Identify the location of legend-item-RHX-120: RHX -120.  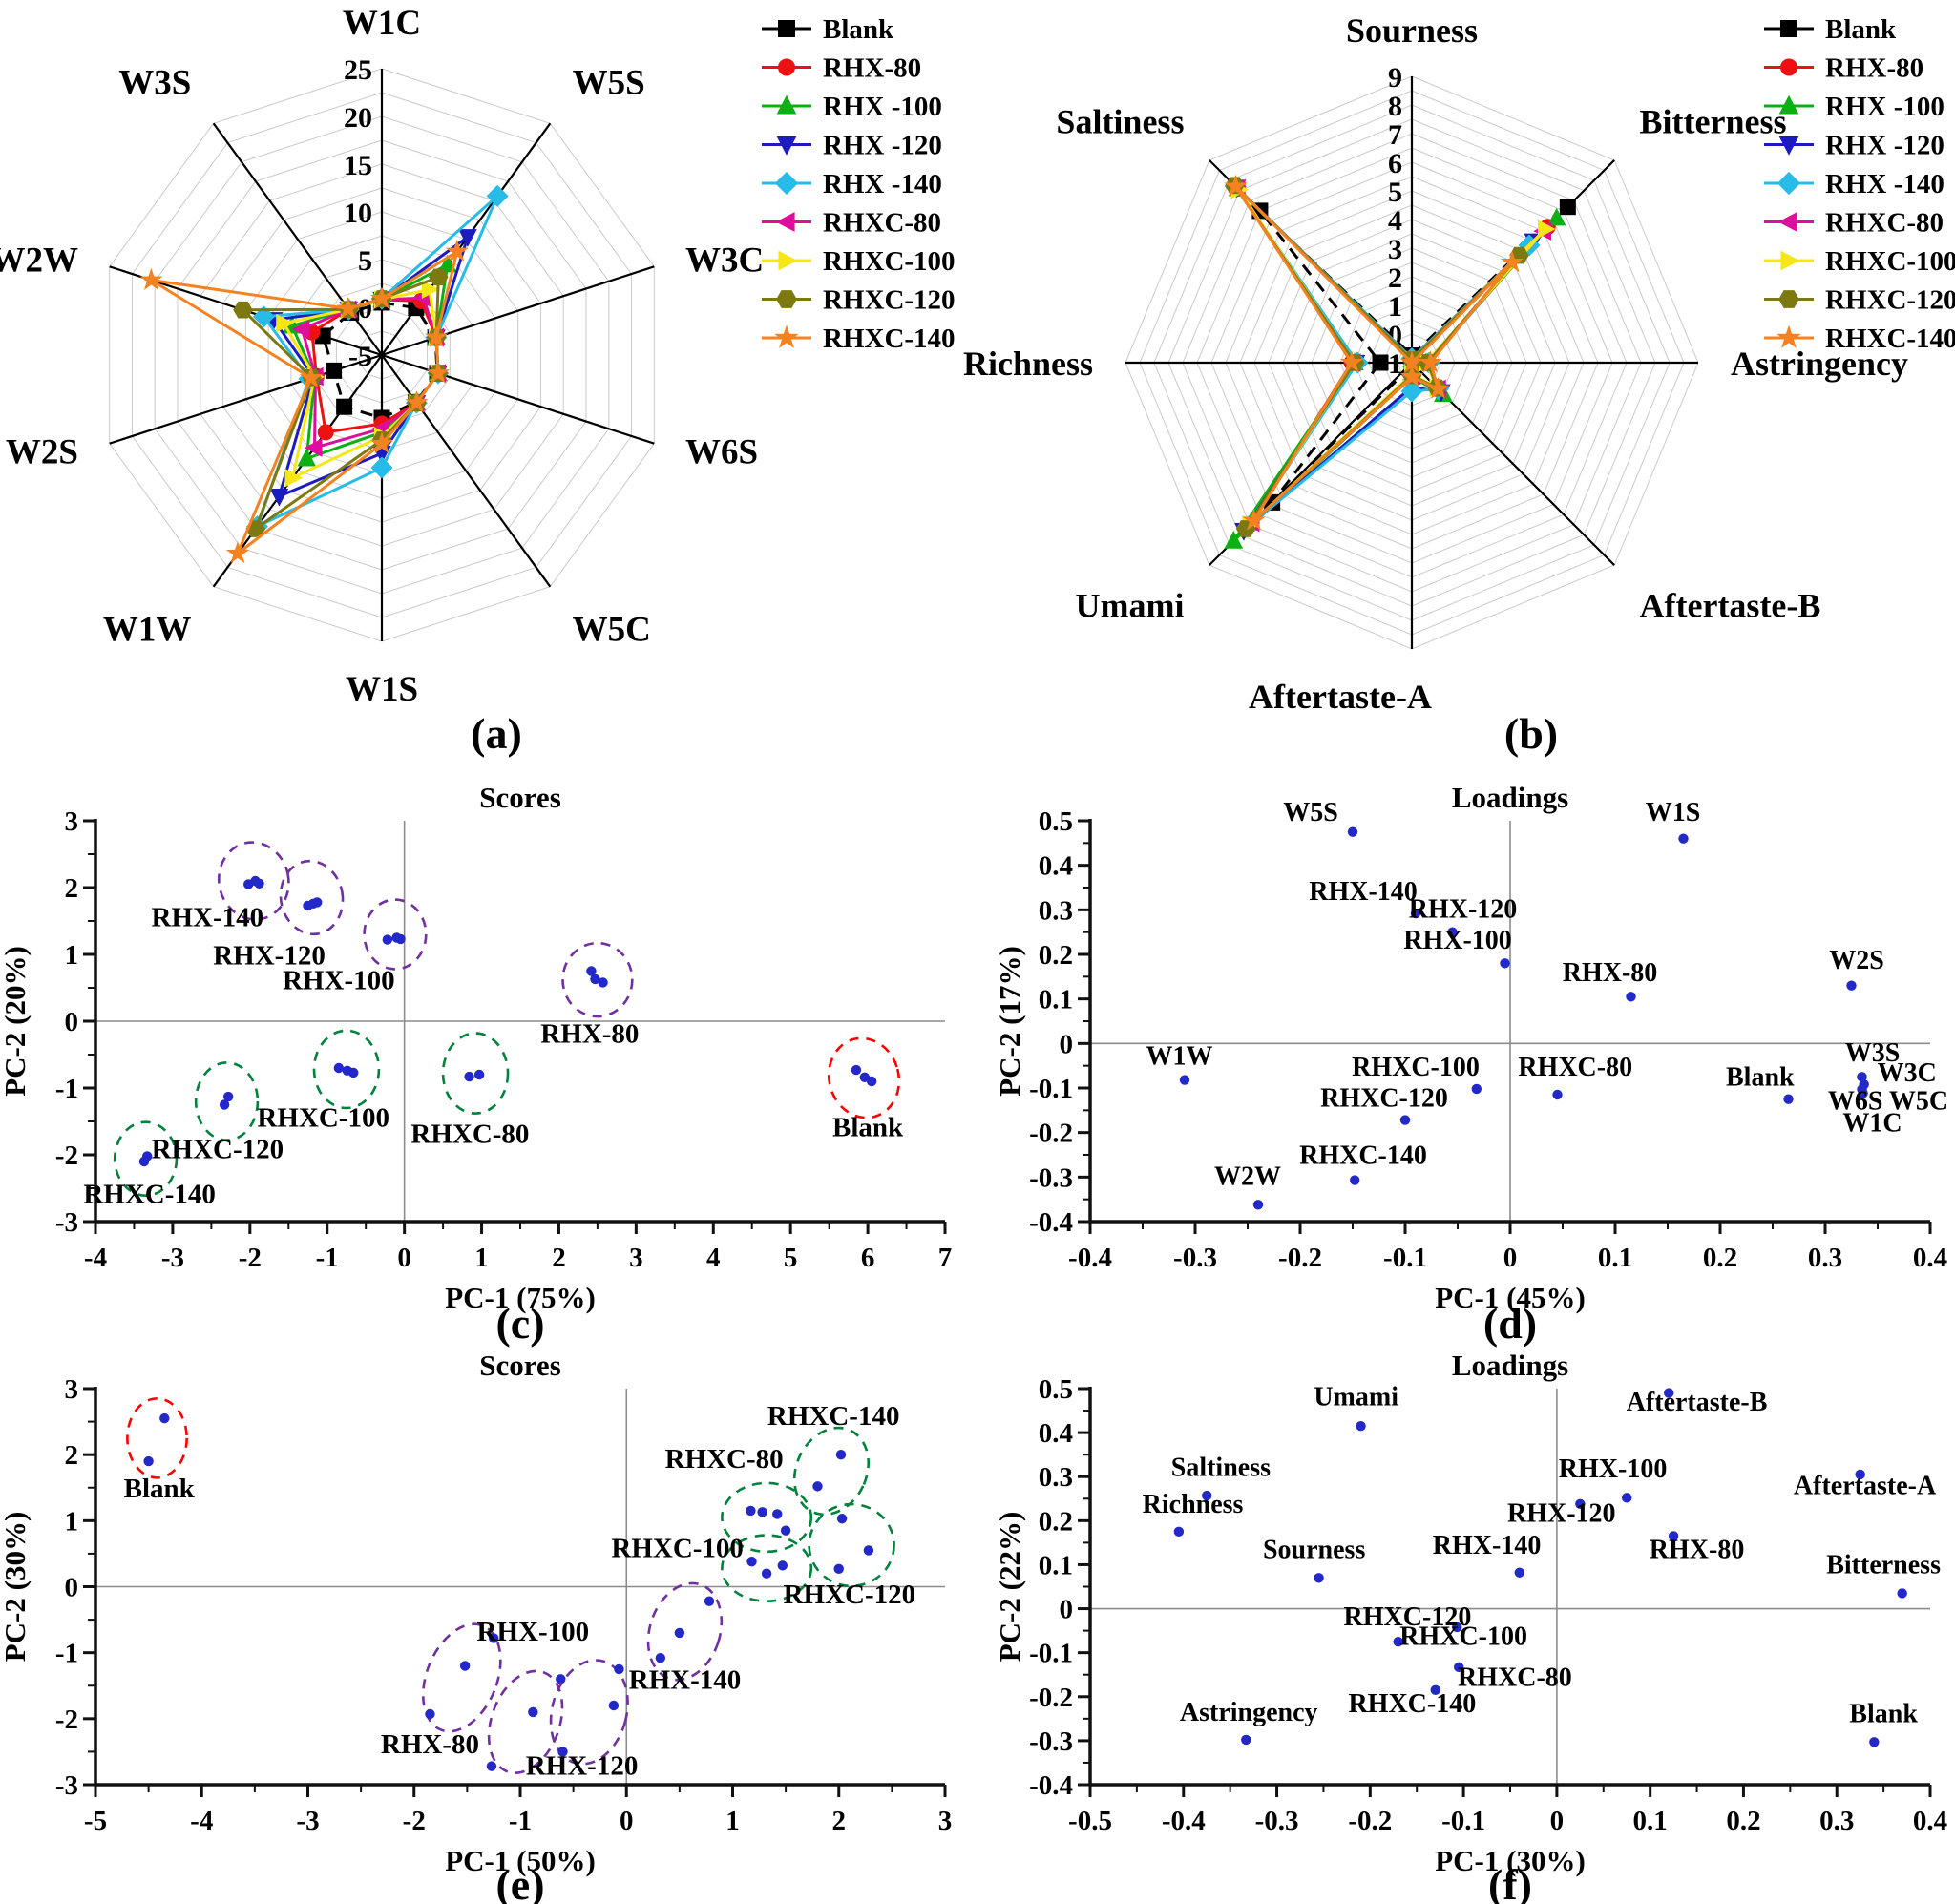
(852, 146).